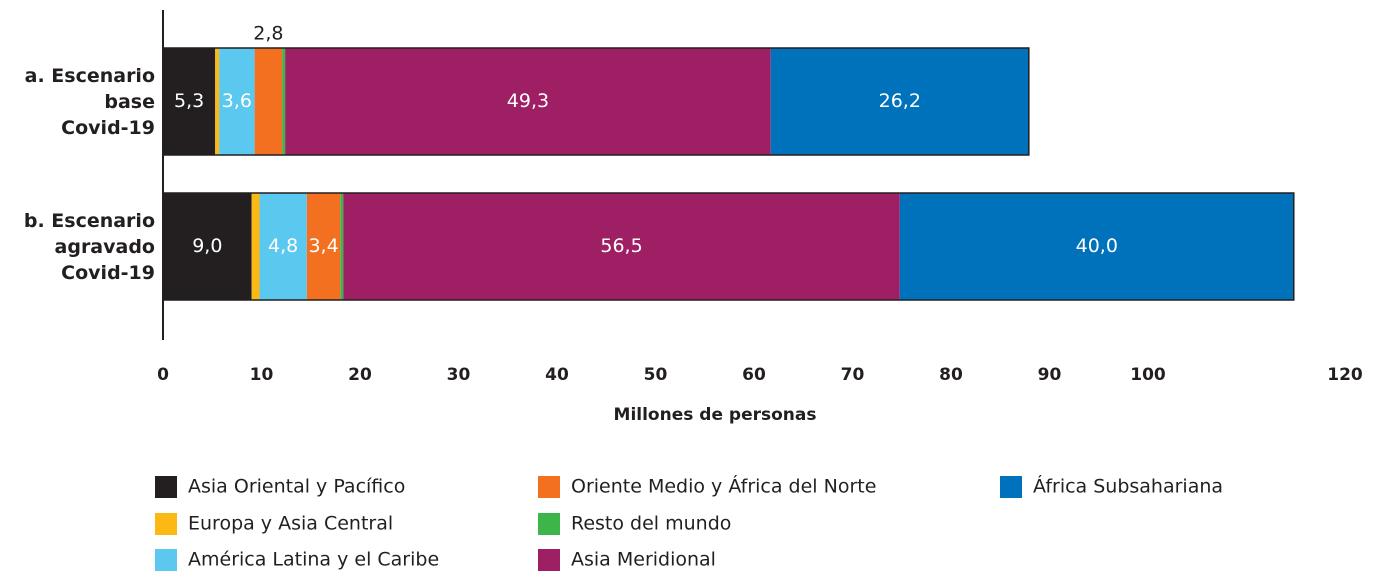  I want to click on data-label: 40,0, so click(1097, 246).